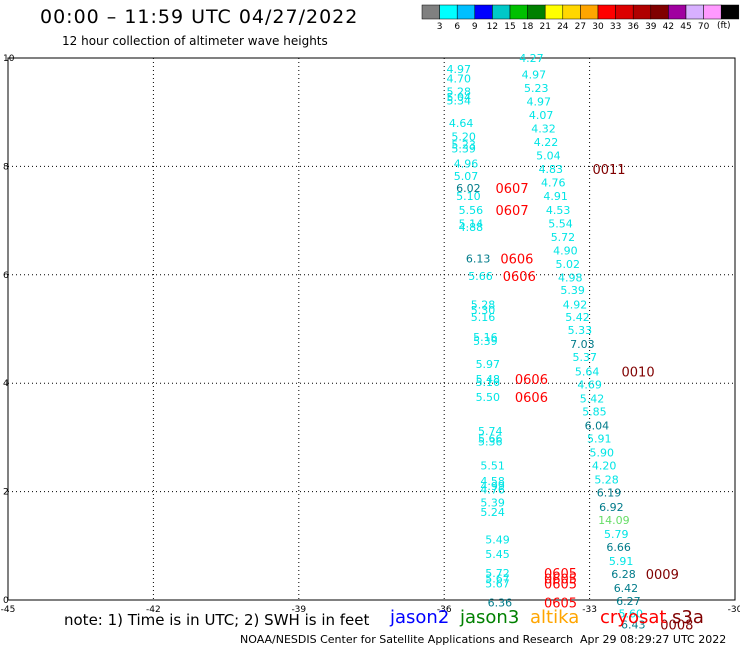  What do you see at coordinates (608, 170) in the screenshot?
I see `time-tag-label: 0011` at bounding box center [608, 170].